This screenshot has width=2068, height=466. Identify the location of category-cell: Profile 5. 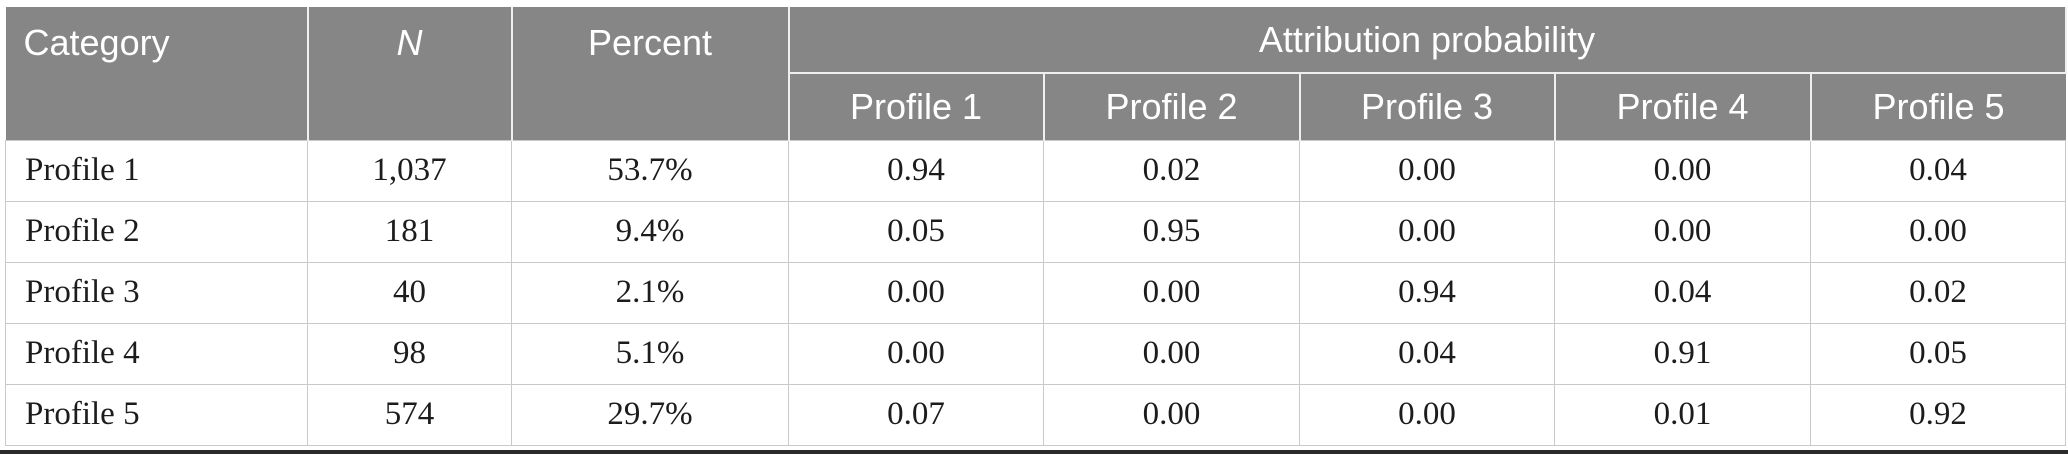
(156, 414).